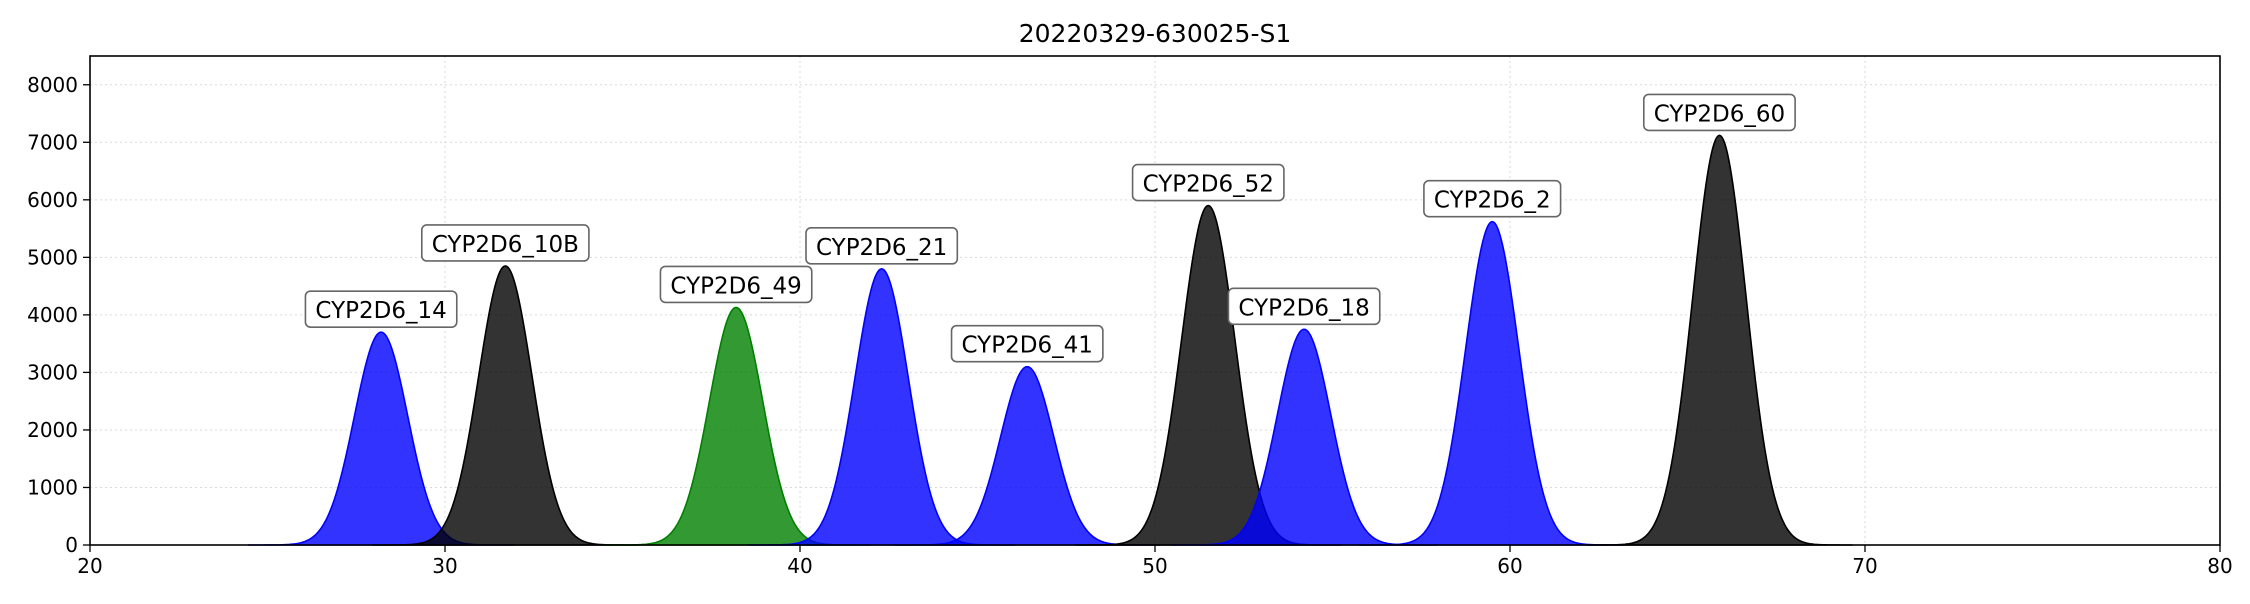  I want to click on y-tick-label: 0, so click(71, 545).